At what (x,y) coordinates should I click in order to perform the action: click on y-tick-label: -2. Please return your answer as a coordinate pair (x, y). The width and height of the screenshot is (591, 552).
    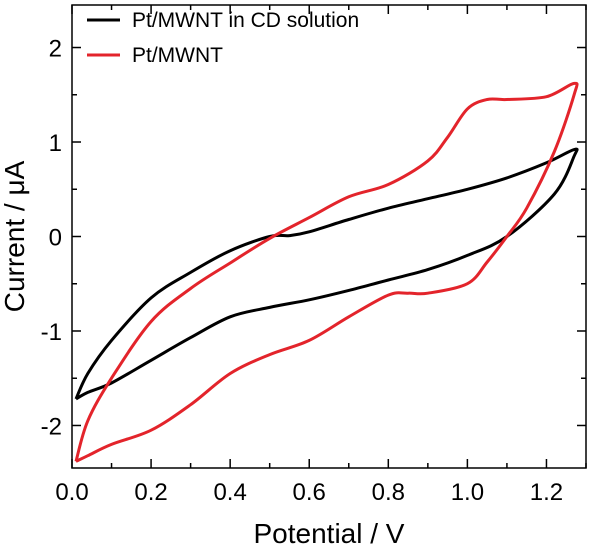
    Looking at the image, I should click on (51, 426).